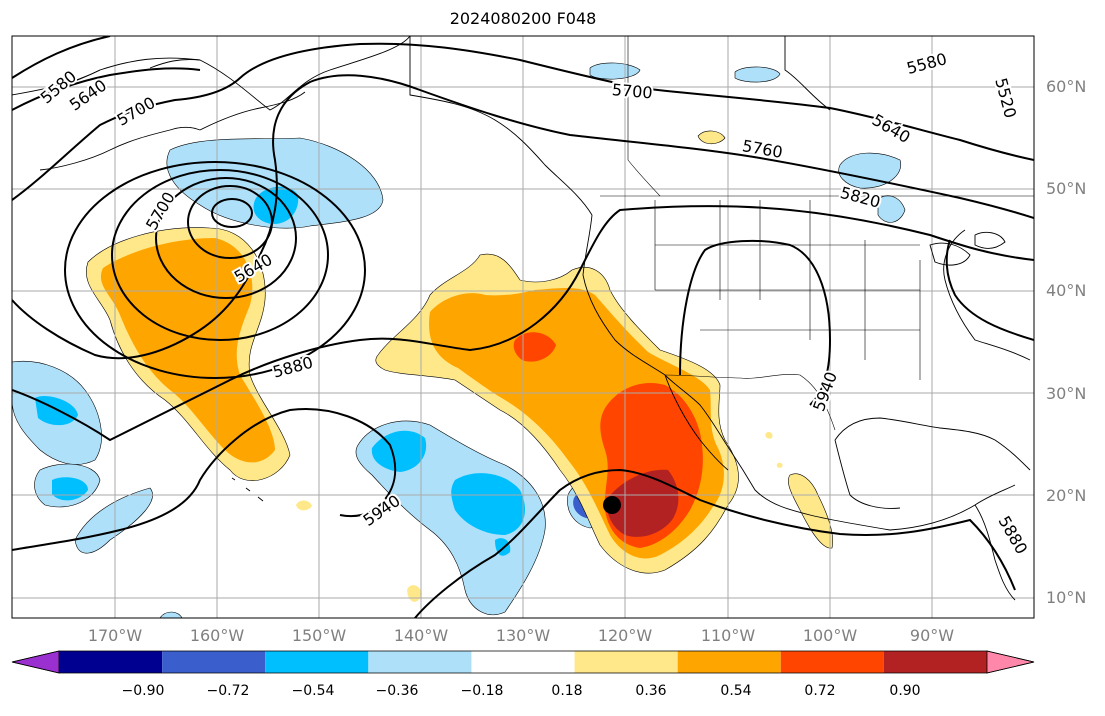  Describe the element at coordinates (1066, 188) in the screenshot. I see `lat-label: 50°N` at that location.